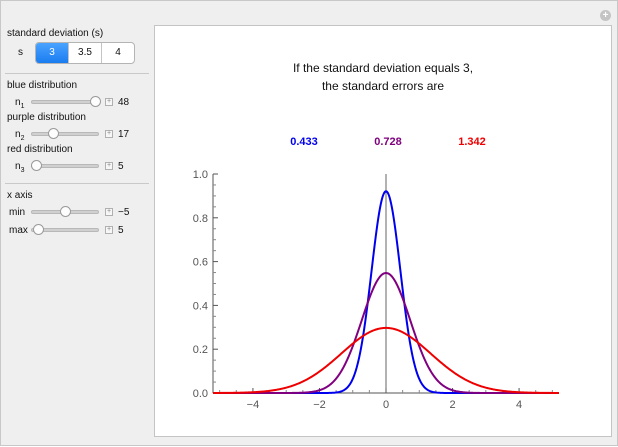 The height and width of the screenshot is (447, 618). Describe the element at coordinates (109, 102) in the screenshot. I see `n1-expand-icon: +` at that location.